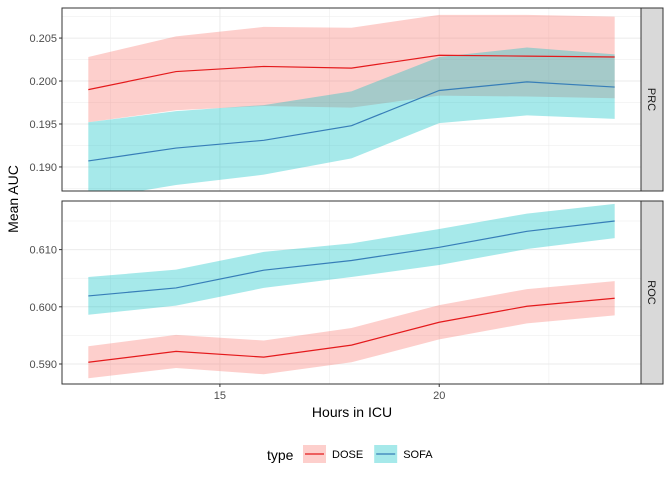  I want to click on y-tick-label: 0.610, so click(43, 251).